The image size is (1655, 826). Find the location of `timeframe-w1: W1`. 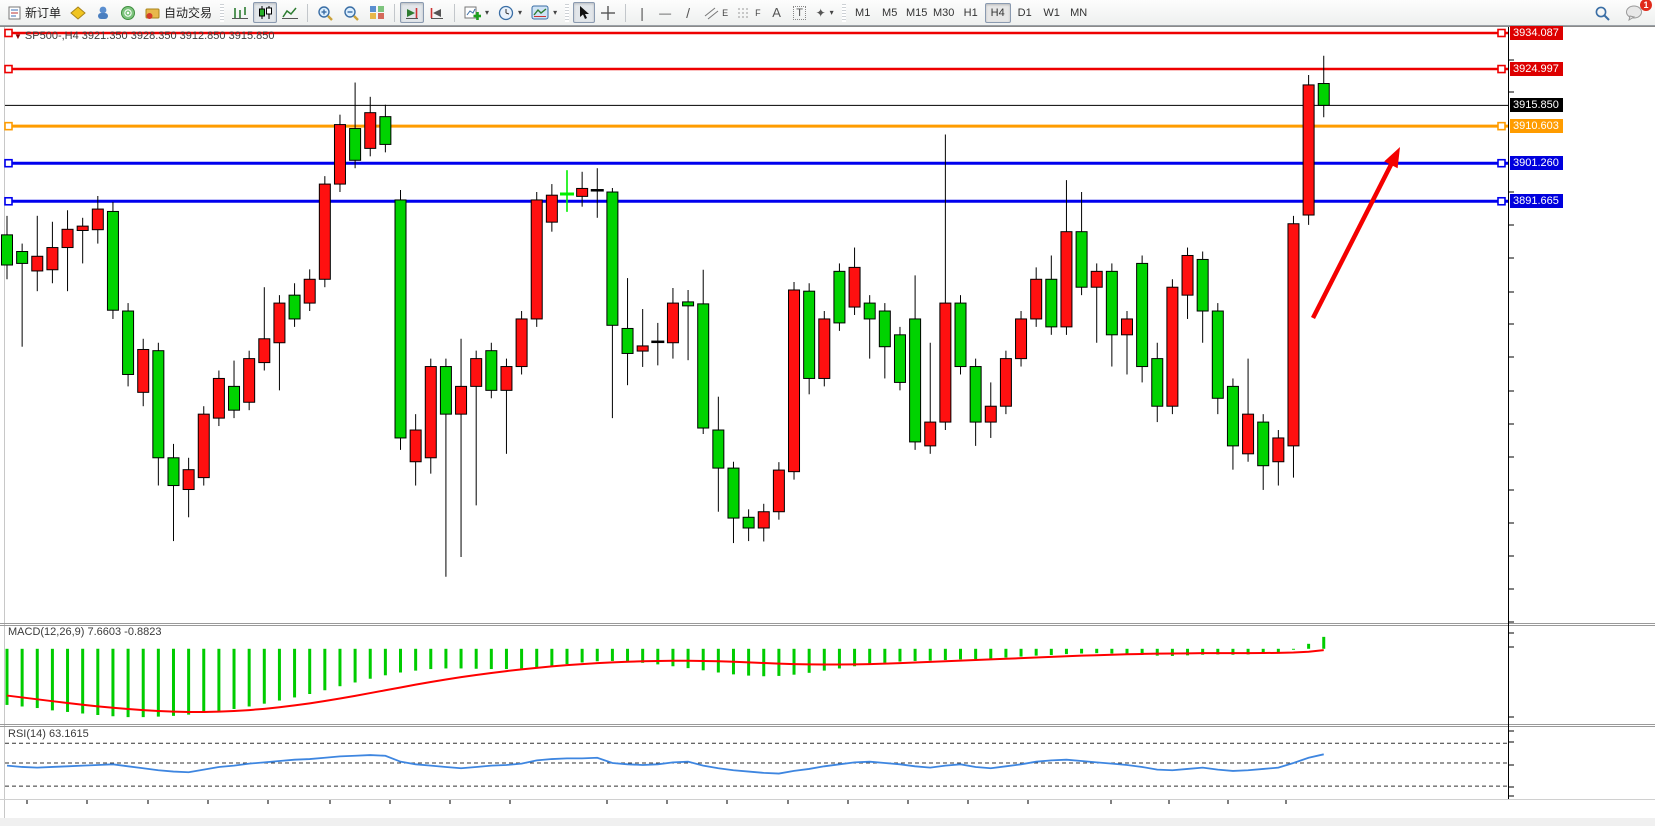

timeframe-w1: W1 is located at coordinates (1051, 12).